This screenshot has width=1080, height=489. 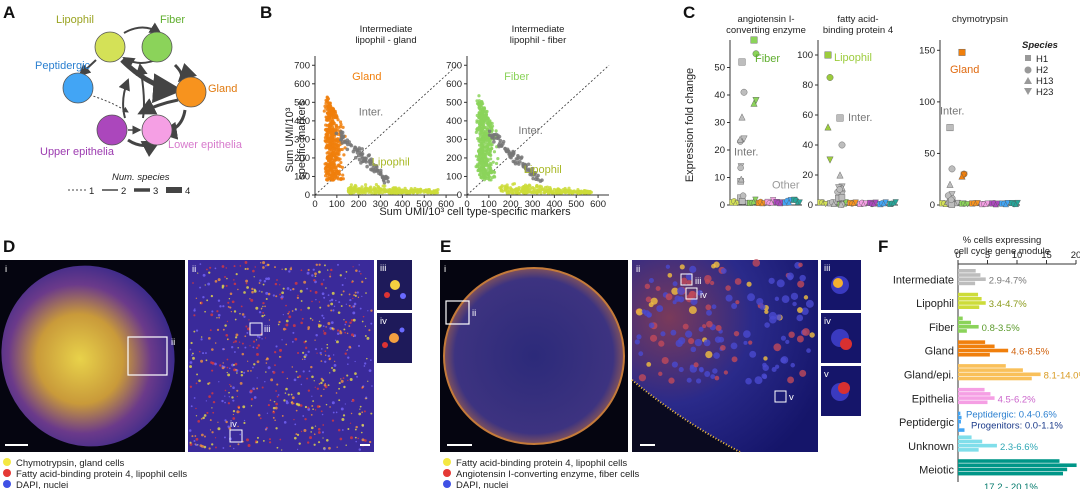 I want to click on d-sub-iv-marker: iv, so click(x=233, y=424).